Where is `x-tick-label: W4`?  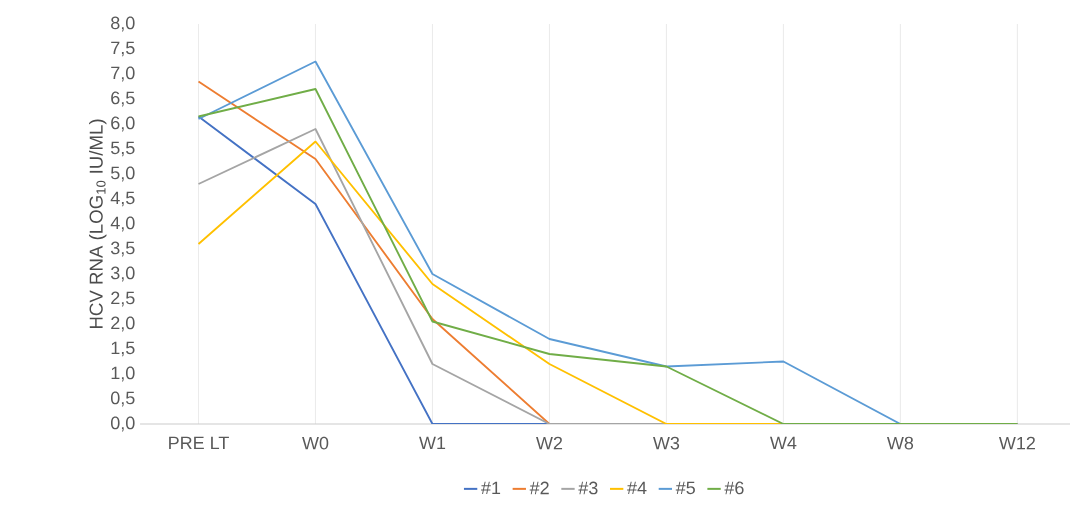 x-tick-label: W4 is located at coordinates (783, 443).